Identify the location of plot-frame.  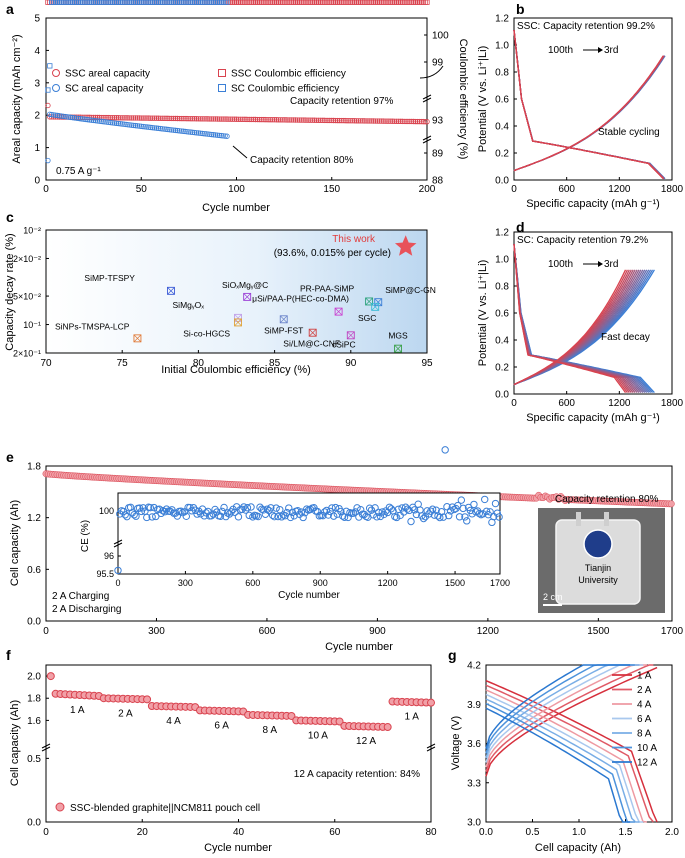
(593, 99).